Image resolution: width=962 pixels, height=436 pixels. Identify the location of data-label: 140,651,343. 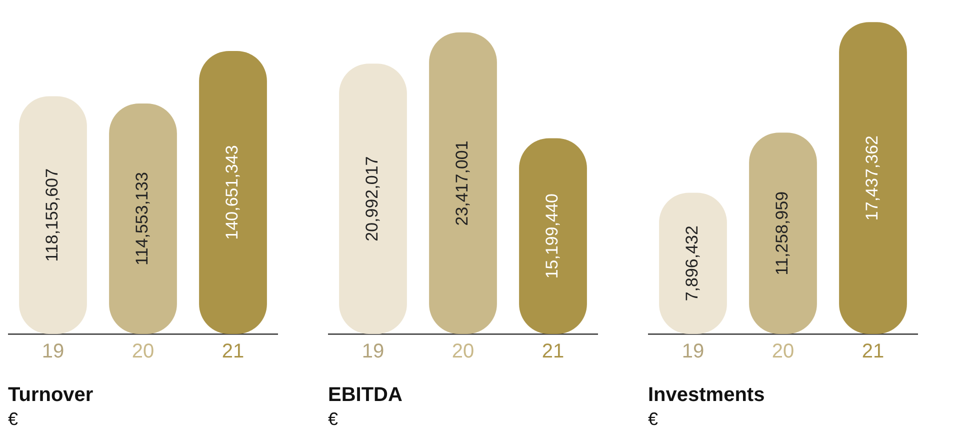
(232, 192).